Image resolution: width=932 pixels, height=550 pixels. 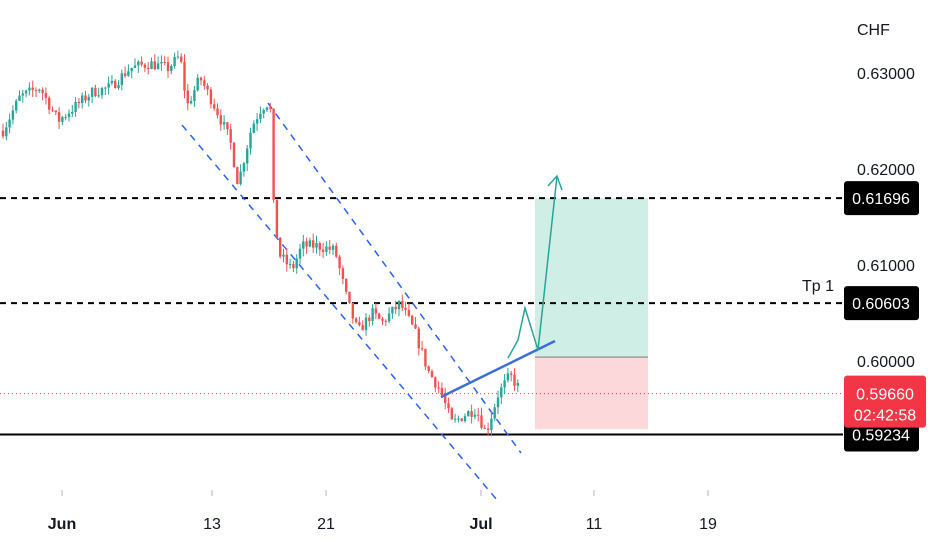 What do you see at coordinates (326, 524) in the screenshot?
I see `time-tick-label: 21` at bounding box center [326, 524].